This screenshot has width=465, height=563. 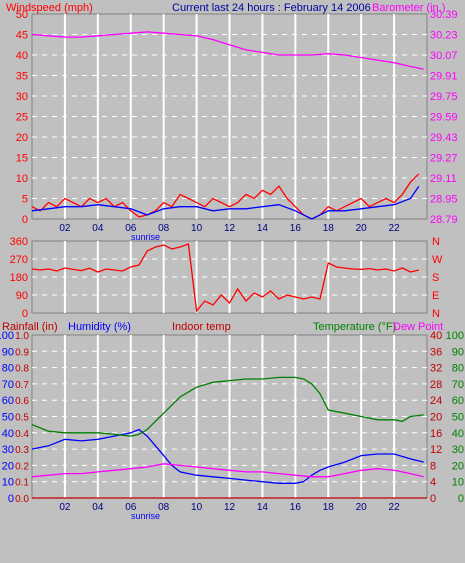 What do you see at coordinates (22, 179) in the screenshot?
I see `y-left-tick-label: 10` at bounding box center [22, 179].